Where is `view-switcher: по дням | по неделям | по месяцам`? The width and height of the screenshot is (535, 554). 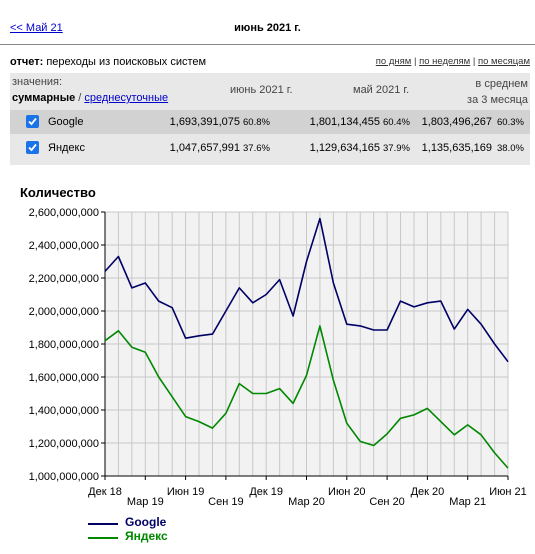 view-switcher: по дням | по неделям | по месяцам is located at coordinates (452, 61).